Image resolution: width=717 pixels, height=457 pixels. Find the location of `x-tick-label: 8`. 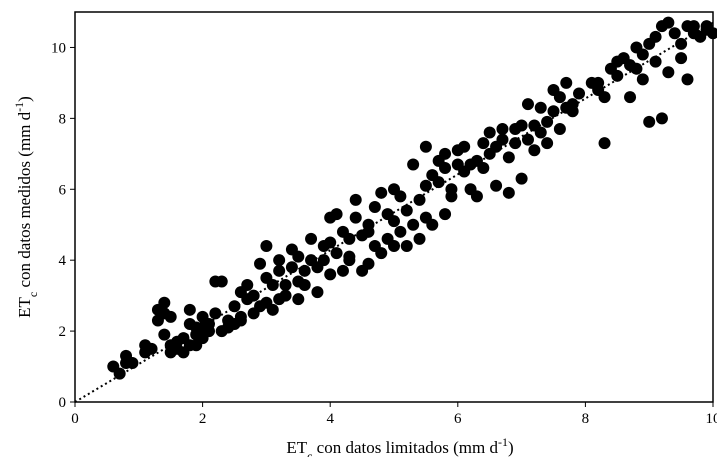

x-tick-label: 8 is located at coordinates (586, 419).